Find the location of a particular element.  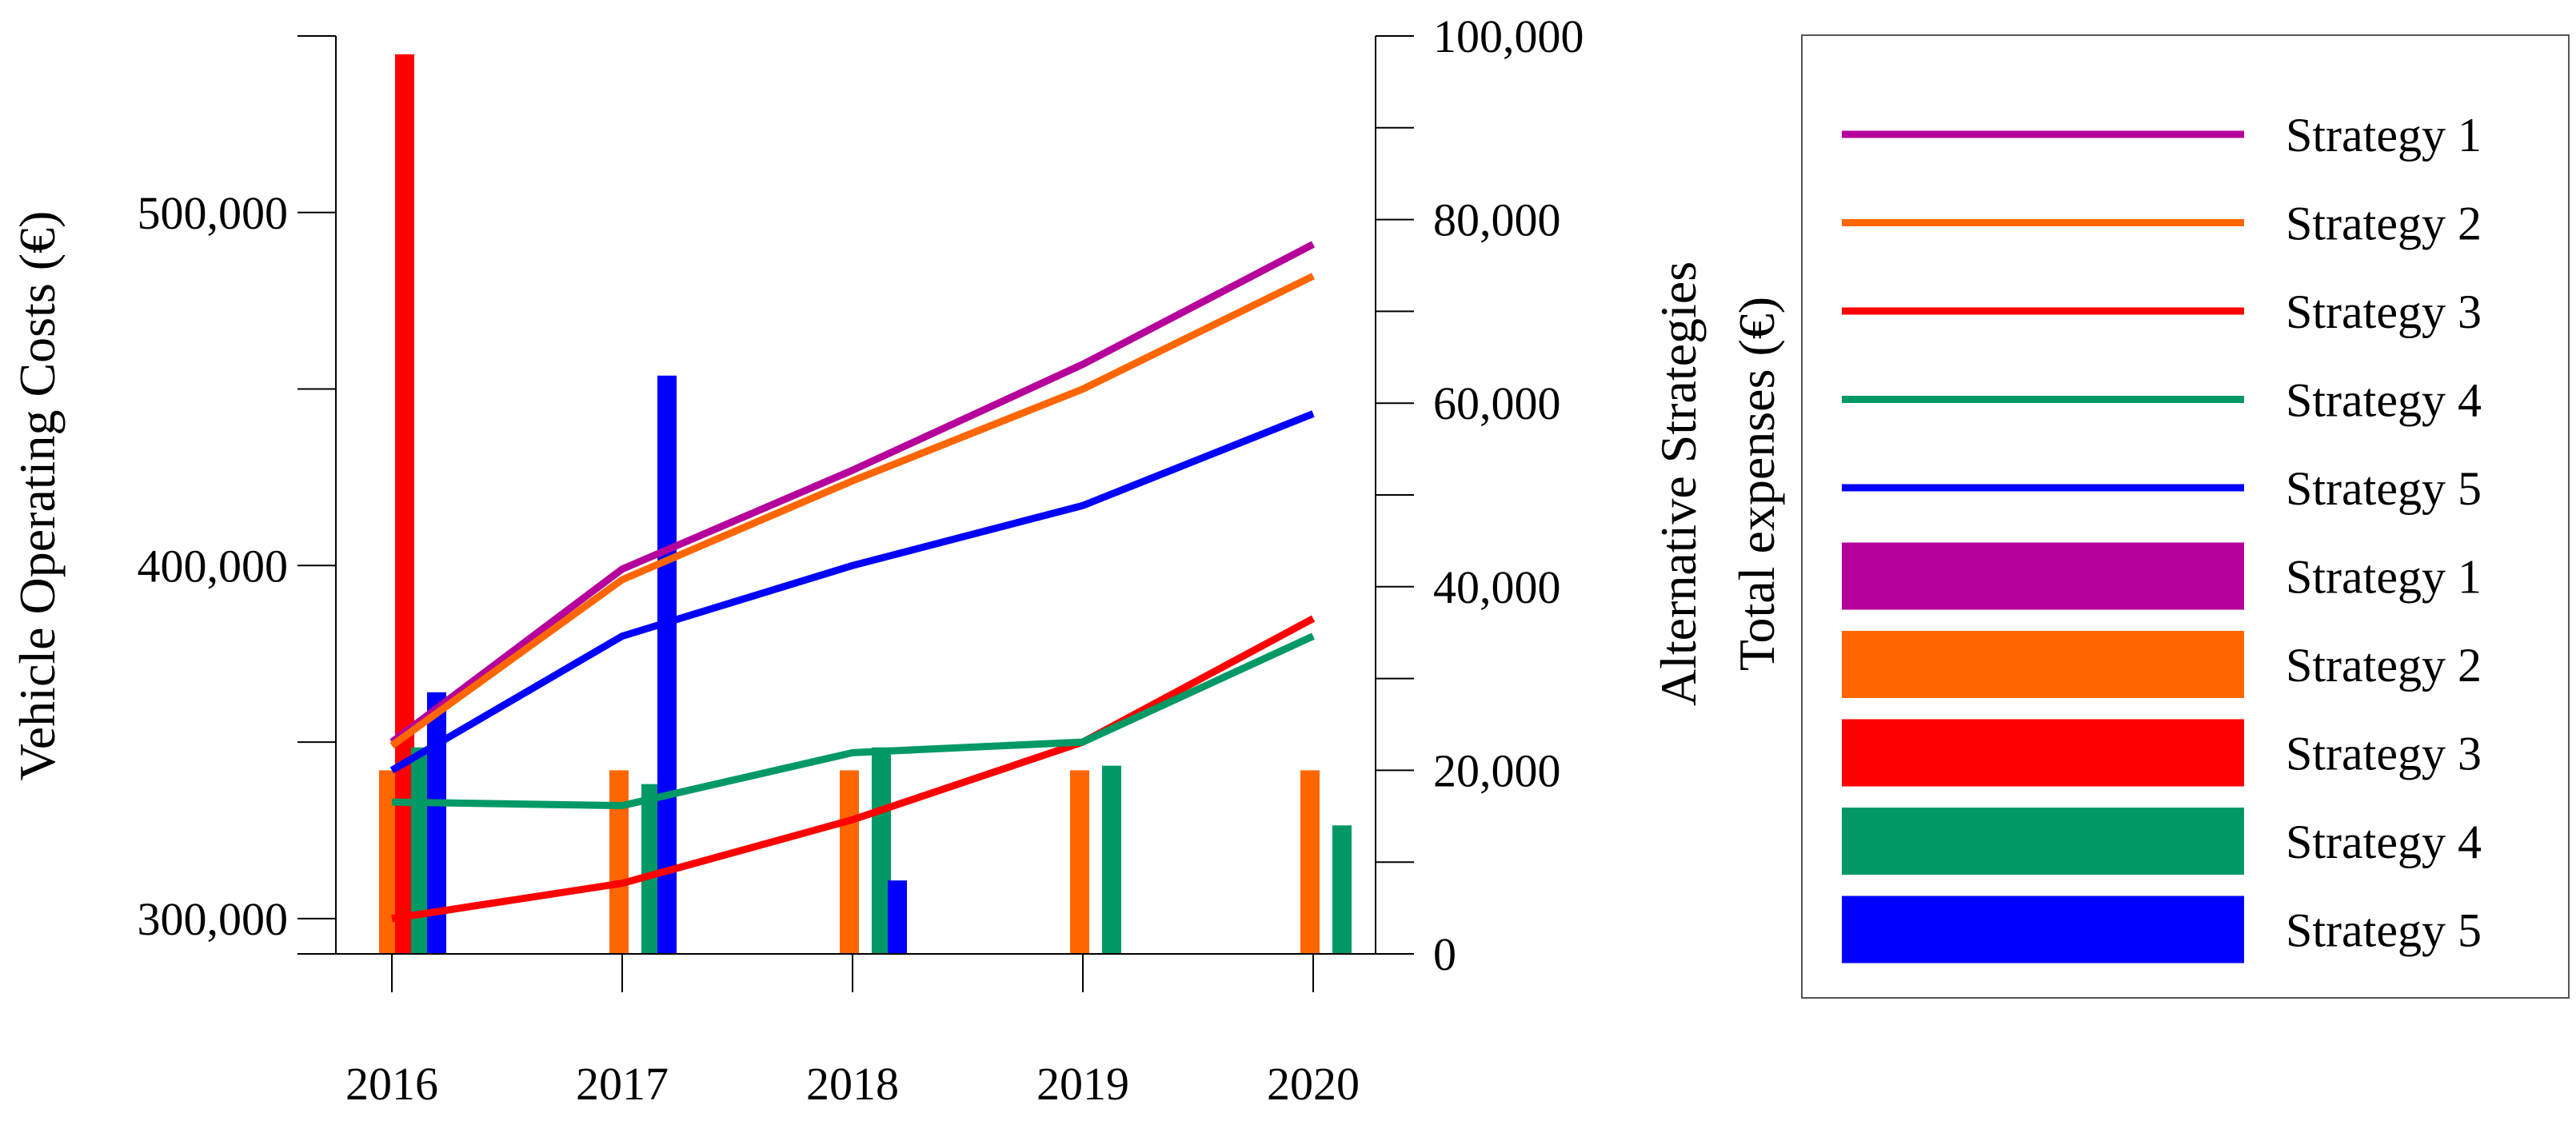

legend-line-label: Strategy 2 is located at coordinates (2384, 223).